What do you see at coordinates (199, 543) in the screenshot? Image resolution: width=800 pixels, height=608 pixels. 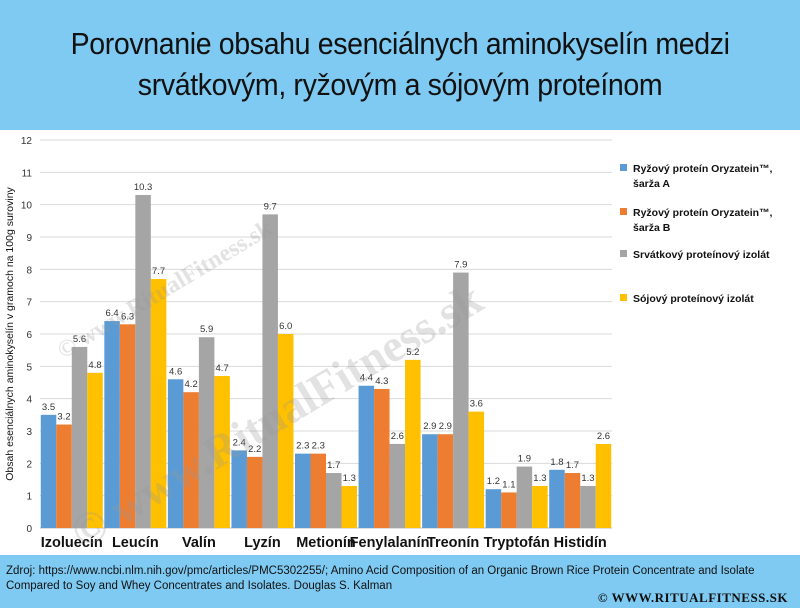 I see `x-tick-label: Valín` at bounding box center [199, 543].